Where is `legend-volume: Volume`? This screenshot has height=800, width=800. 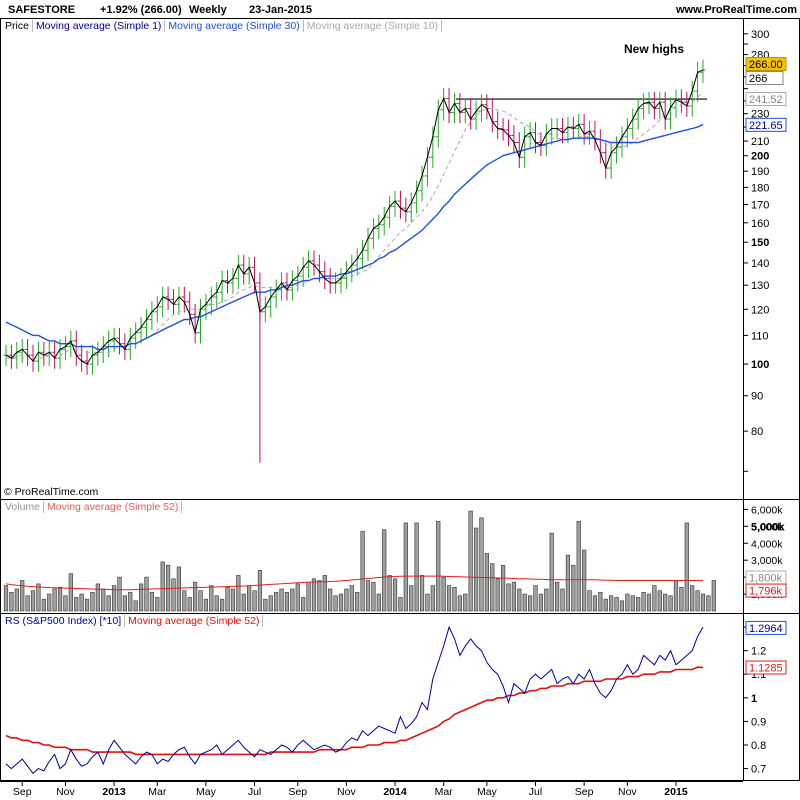
legend-volume: Volume is located at coordinates (23, 507).